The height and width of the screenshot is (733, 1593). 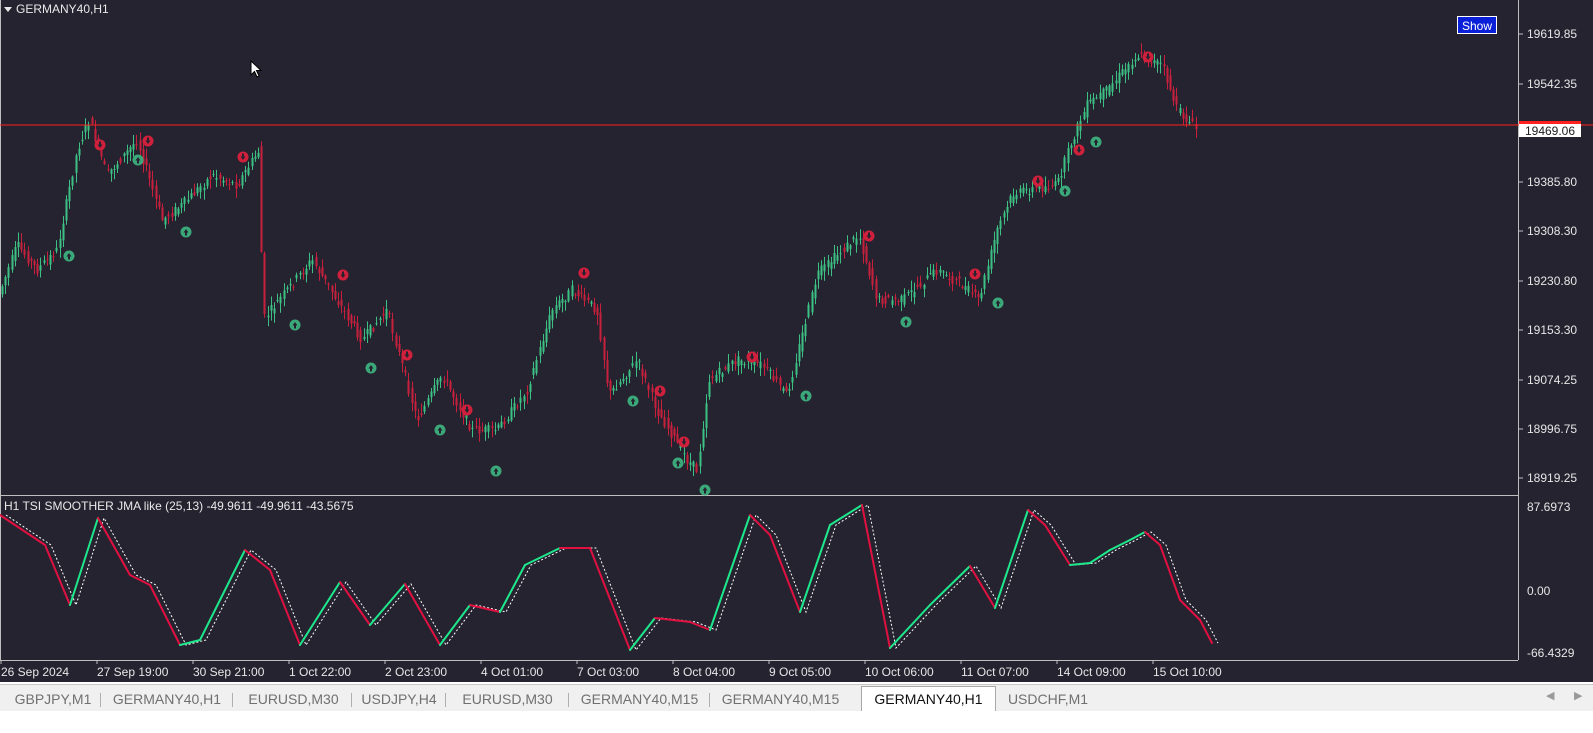 What do you see at coordinates (1552, 429) in the screenshot?
I see `price-tick-label: 18996.75` at bounding box center [1552, 429].